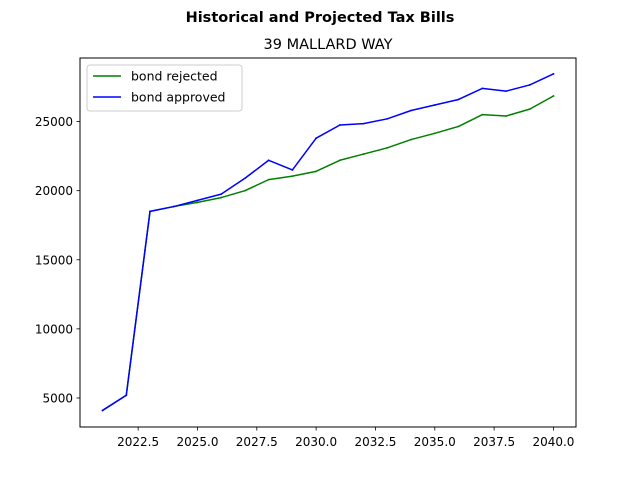 Image resolution: width=640 pixels, height=480 pixels. I want to click on y-axis: 5000 10000 15000 20000 25000, so click(57, 260).